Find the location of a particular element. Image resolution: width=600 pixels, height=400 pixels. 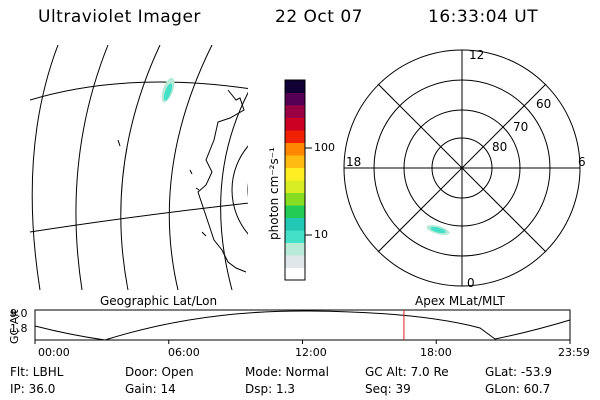

timeline-x-tick-0000: 00:00 is located at coordinates (54, 352).